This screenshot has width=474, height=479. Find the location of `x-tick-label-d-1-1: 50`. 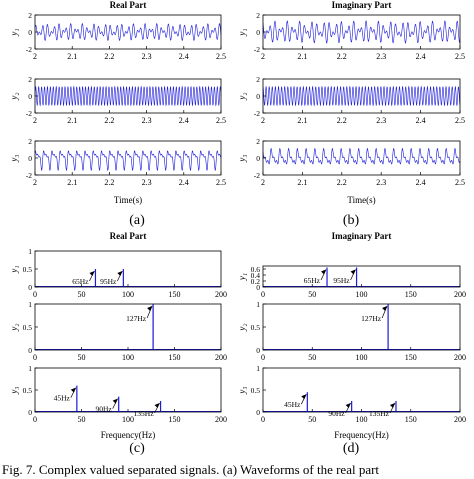

x-tick-label-d-1-1: 50 is located at coordinates (312, 357).